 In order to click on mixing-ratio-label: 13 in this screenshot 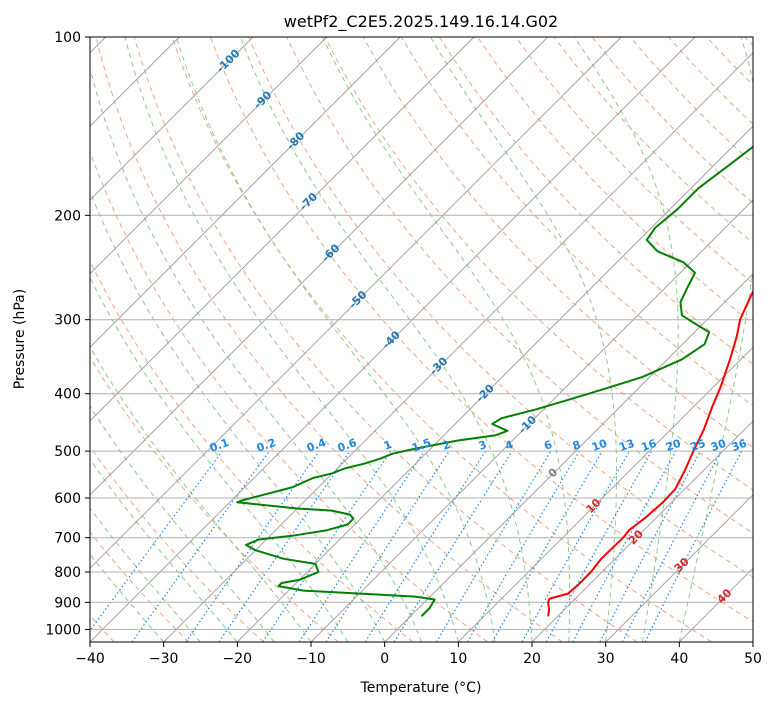, I will do `click(626, 445)`.